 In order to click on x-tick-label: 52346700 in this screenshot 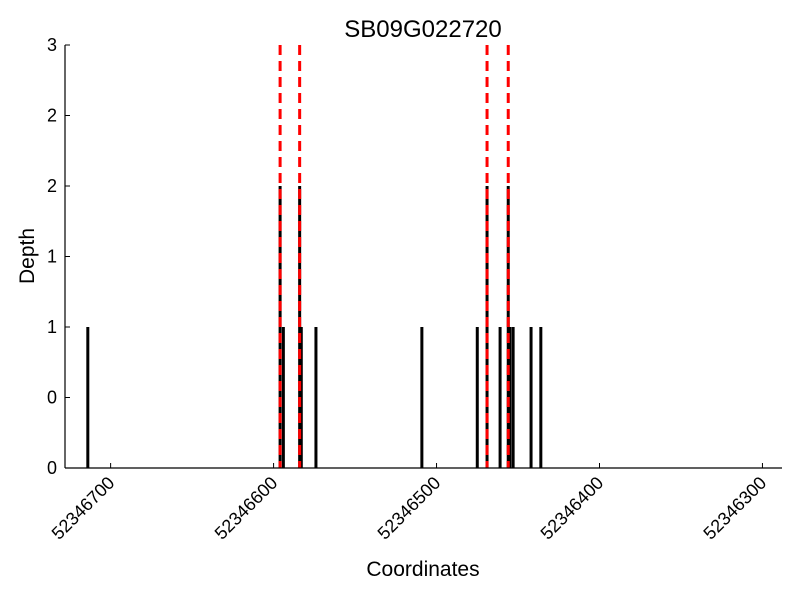, I will do `click(83, 508)`.